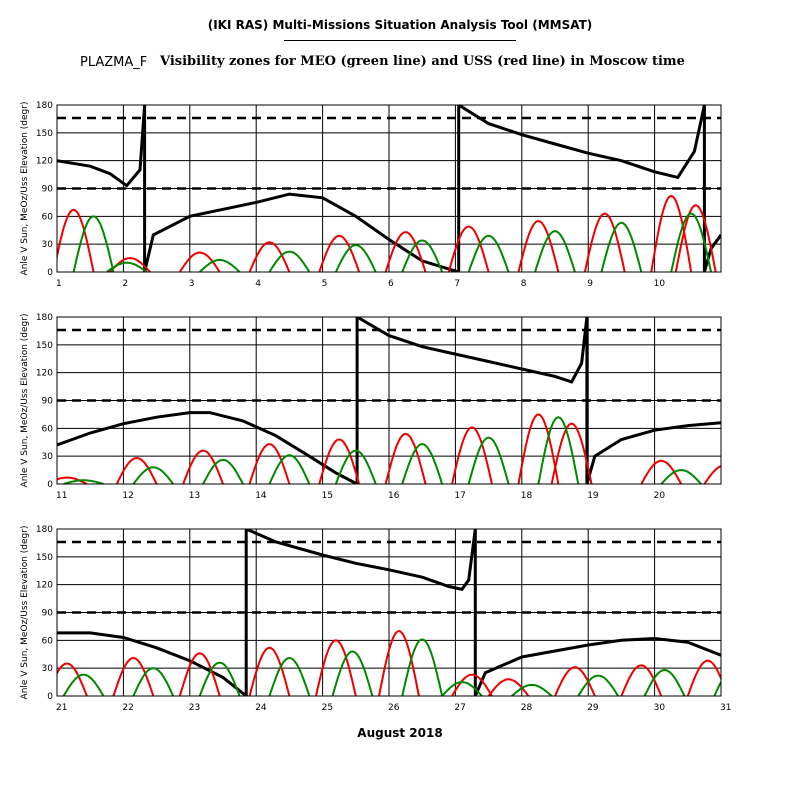 The width and height of the screenshot is (800, 800). I want to click on x-tick-label: 13, so click(194, 496).